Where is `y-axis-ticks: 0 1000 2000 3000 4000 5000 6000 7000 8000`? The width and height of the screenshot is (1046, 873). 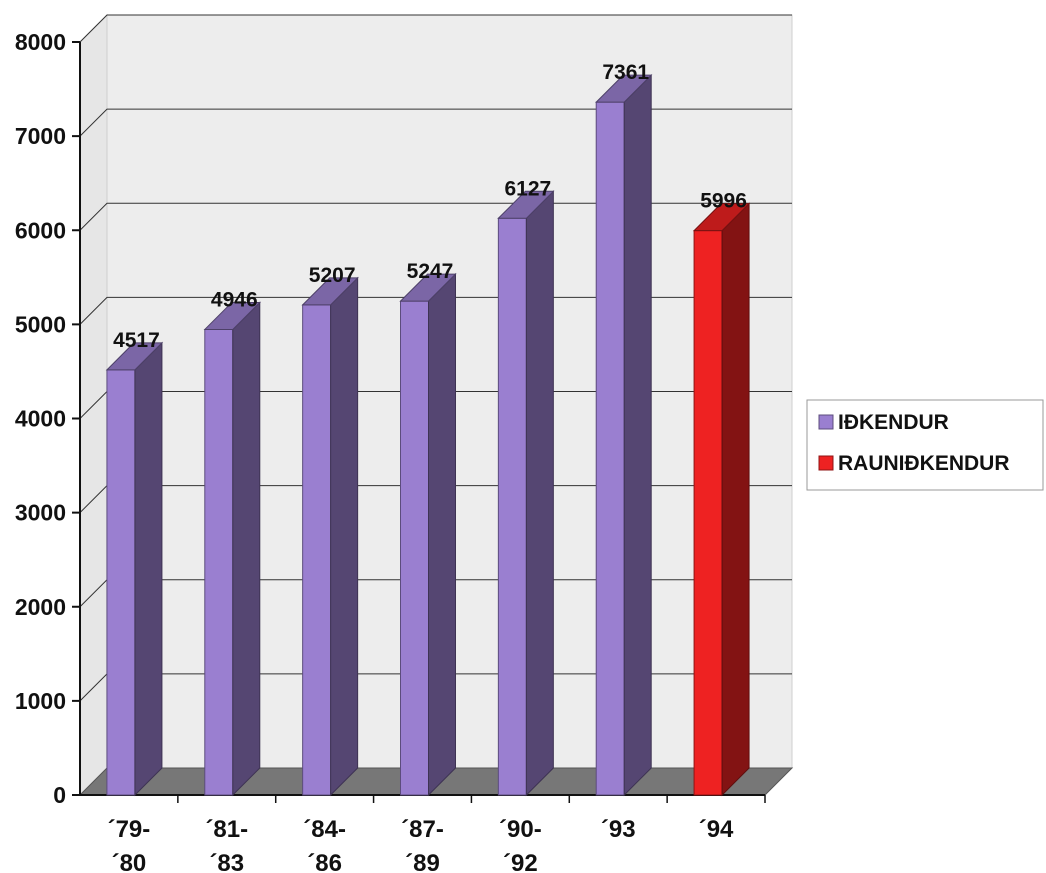 y-axis-ticks: 0 1000 2000 3000 4000 5000 6000 7000 8000 is located at coordinates (47, 418).